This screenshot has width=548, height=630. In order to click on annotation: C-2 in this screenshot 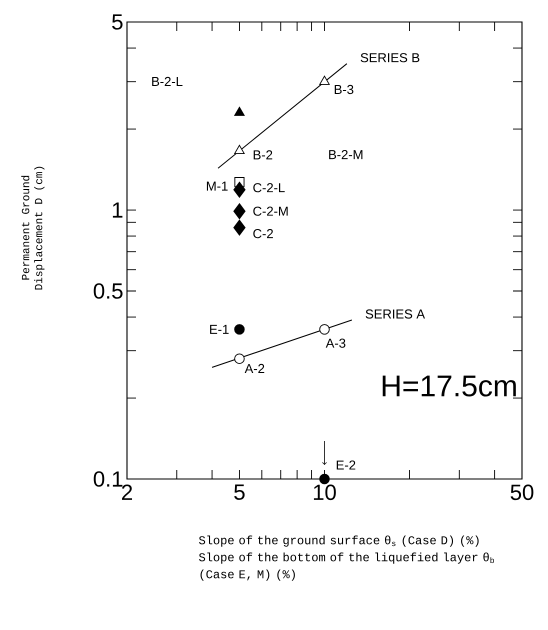, I will do `click(263, 233)`.